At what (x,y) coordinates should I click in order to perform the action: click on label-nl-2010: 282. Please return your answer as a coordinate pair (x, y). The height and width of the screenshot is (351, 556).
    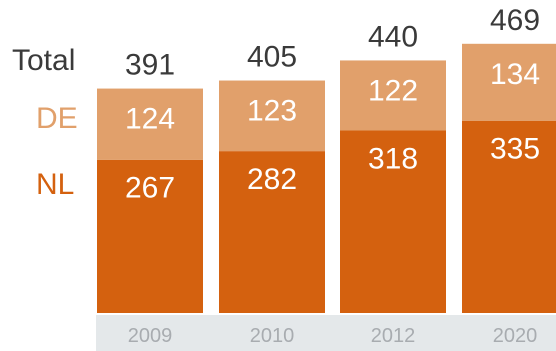
    Looking at the image, I should click on (272, 179).